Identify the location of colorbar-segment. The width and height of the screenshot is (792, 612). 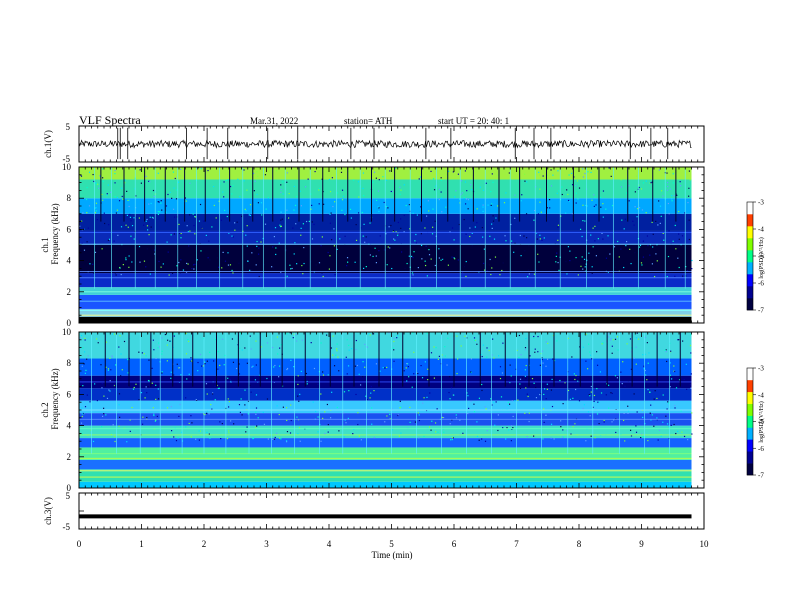
(750, 397).